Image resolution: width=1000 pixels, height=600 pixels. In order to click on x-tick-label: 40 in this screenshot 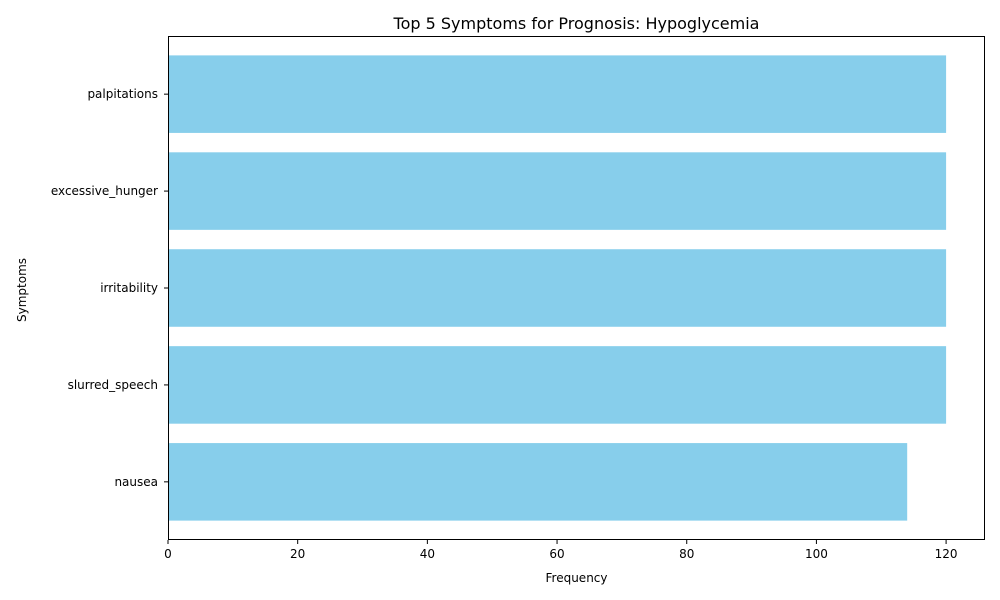, I will do `click(427, 554)`.